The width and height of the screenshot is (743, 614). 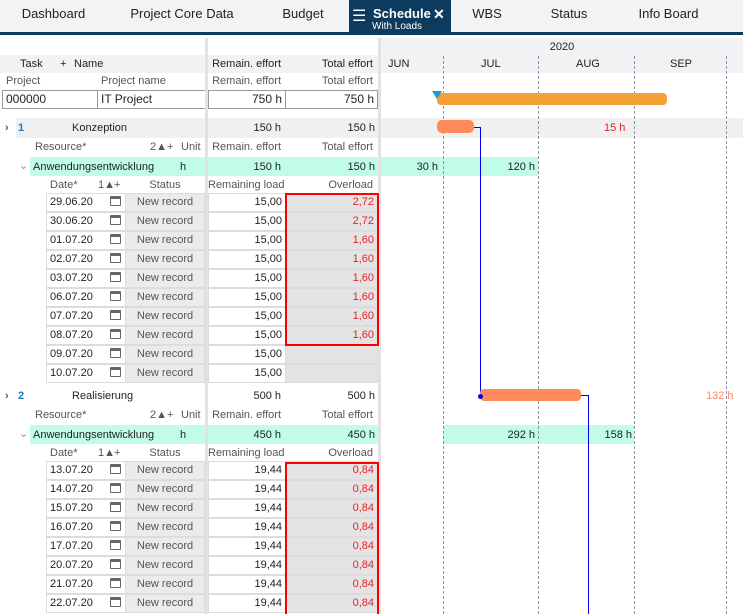 What do you see at coordinates (86, 373) in the screenshot?
I see `date-field: 10.07.20` at bounding box center [86, 373].